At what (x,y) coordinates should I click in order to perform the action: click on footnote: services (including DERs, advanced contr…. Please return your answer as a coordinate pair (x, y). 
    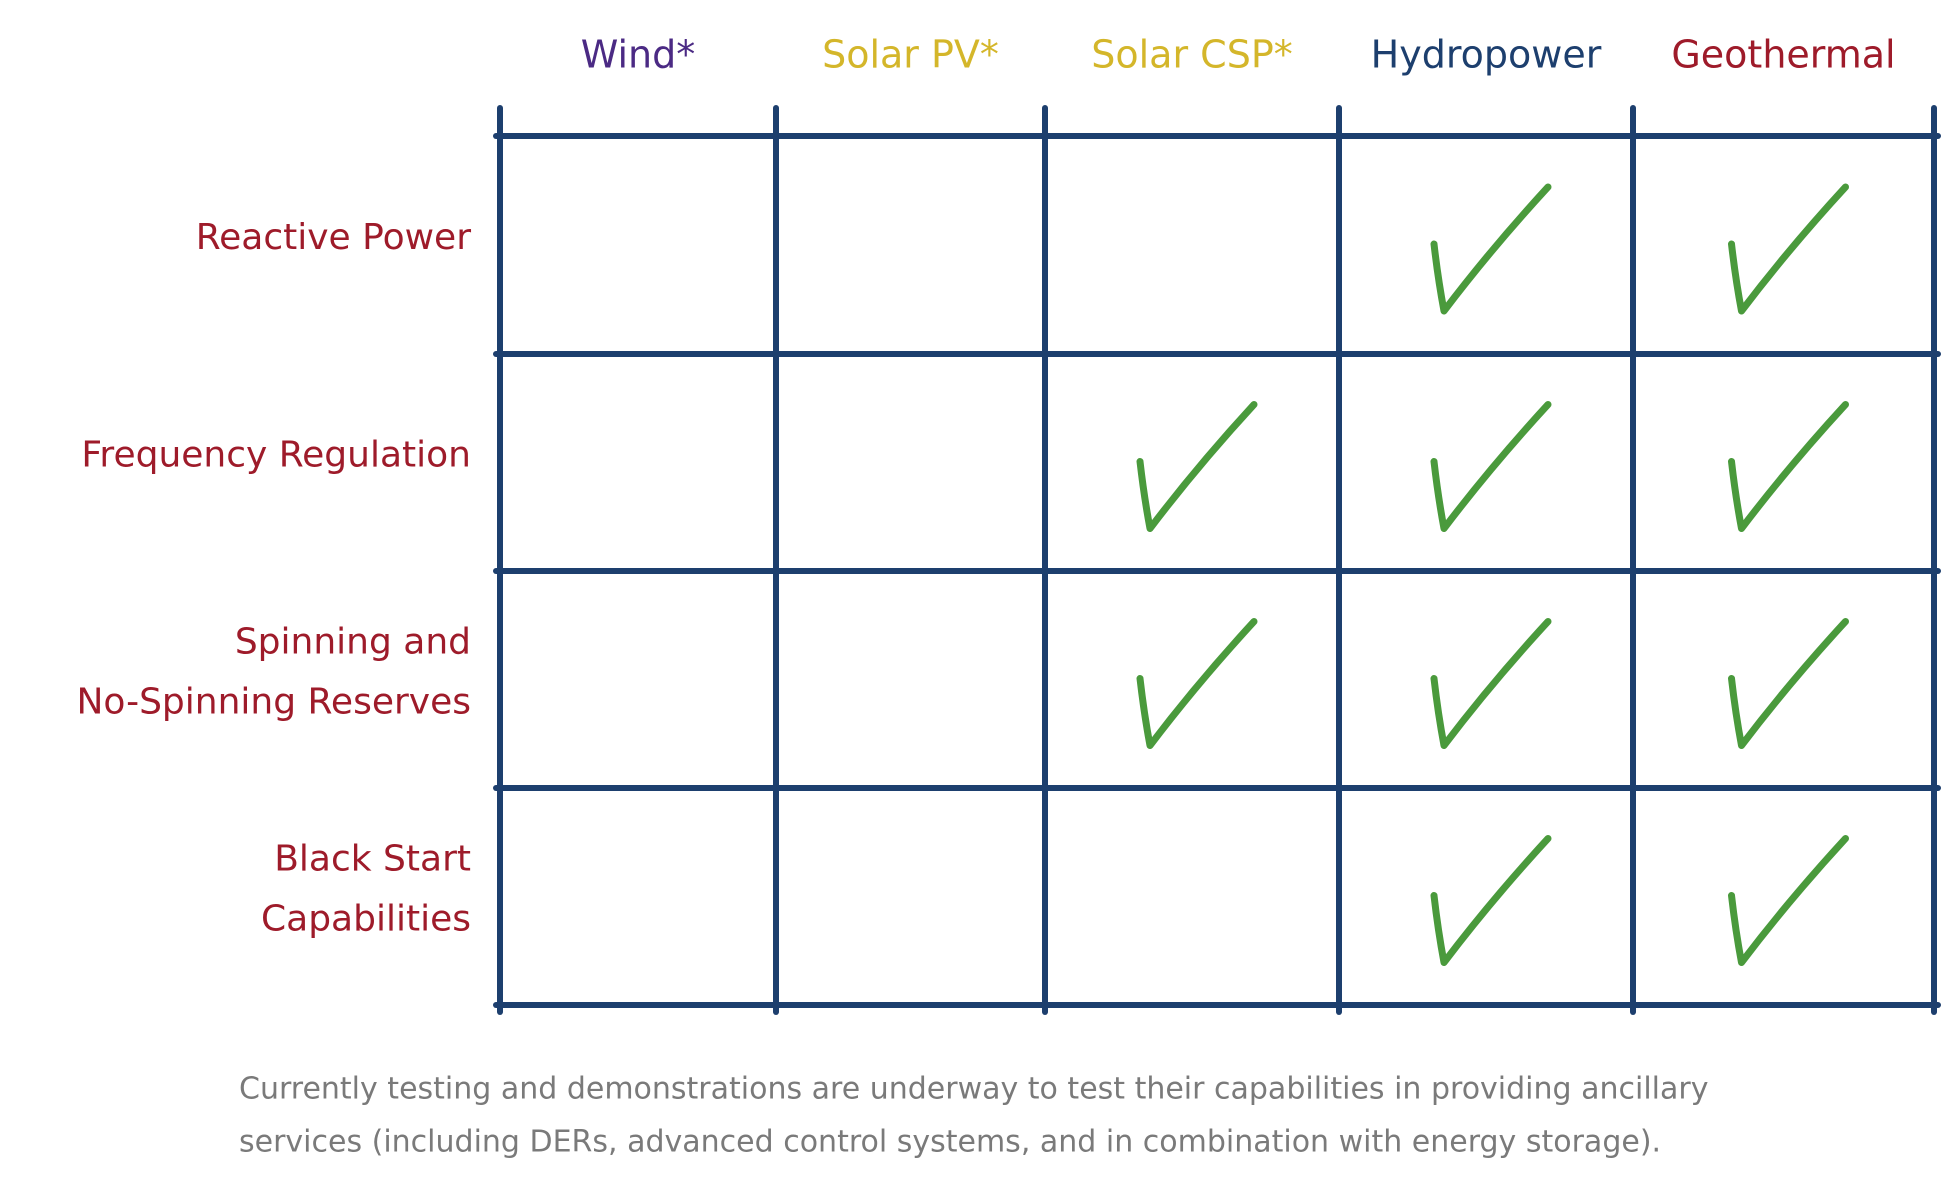
    Looking at the image, I should click on (950, 1142).